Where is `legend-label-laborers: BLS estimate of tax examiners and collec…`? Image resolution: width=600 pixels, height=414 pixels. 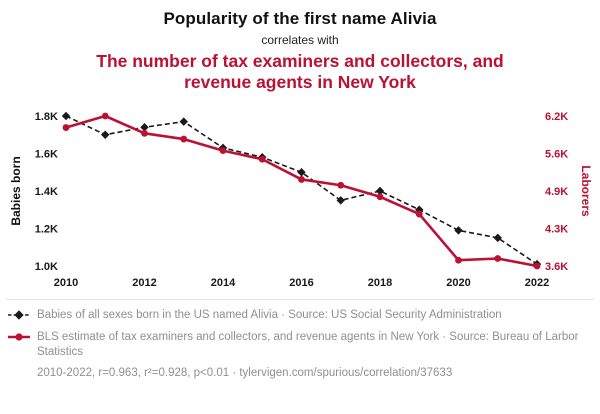 legend-label-laborers: BLS estimate of tax examiners and collec… is located at coordinates (308, 344).